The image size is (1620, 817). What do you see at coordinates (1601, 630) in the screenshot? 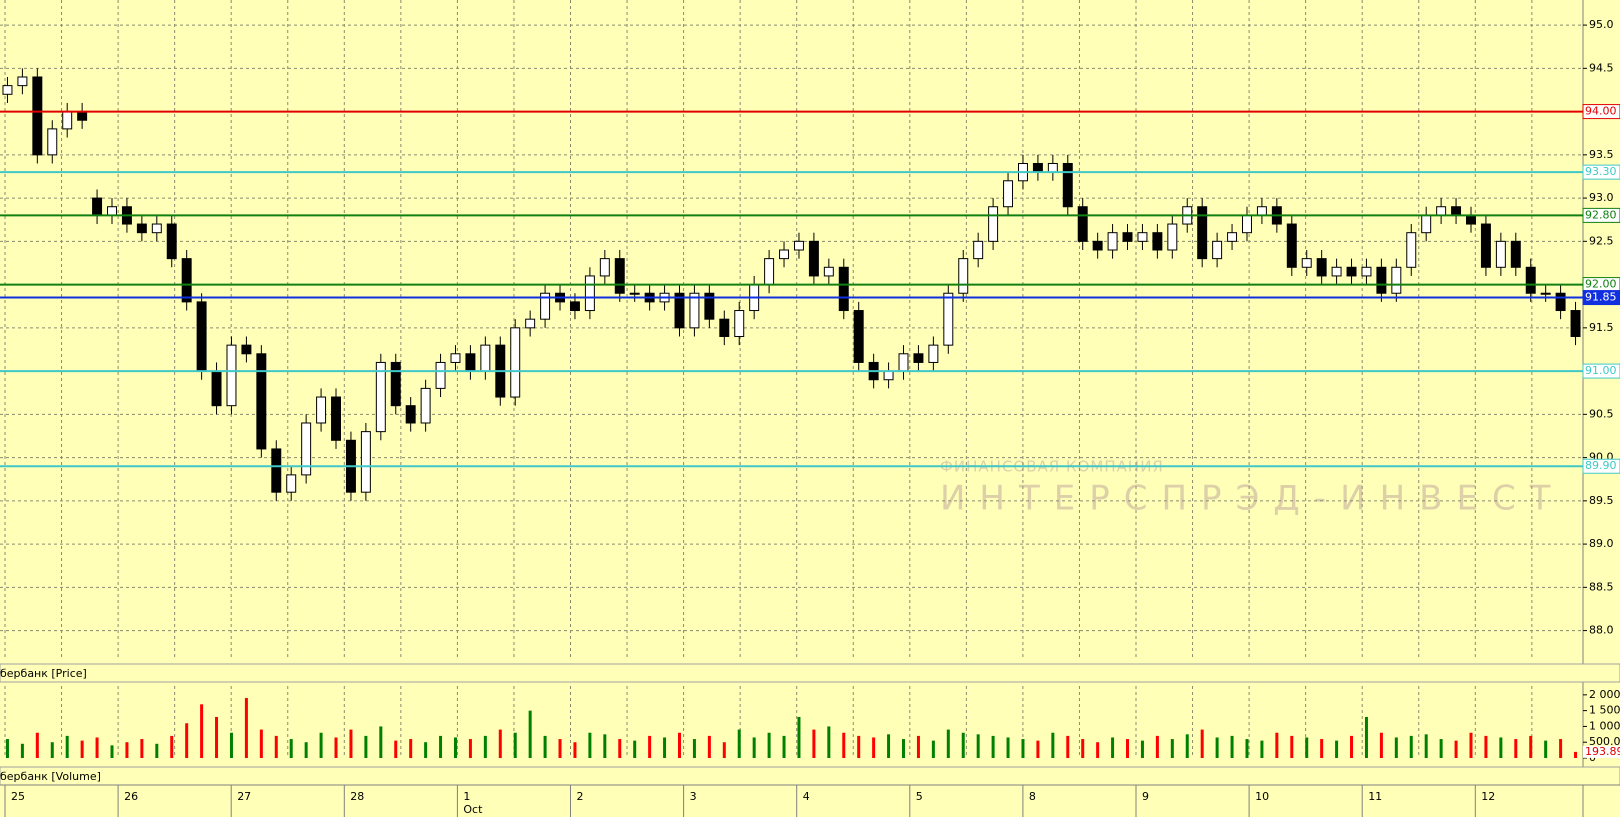
I see `y-tick-label: 88.0` at bounding box center [1601, 630].